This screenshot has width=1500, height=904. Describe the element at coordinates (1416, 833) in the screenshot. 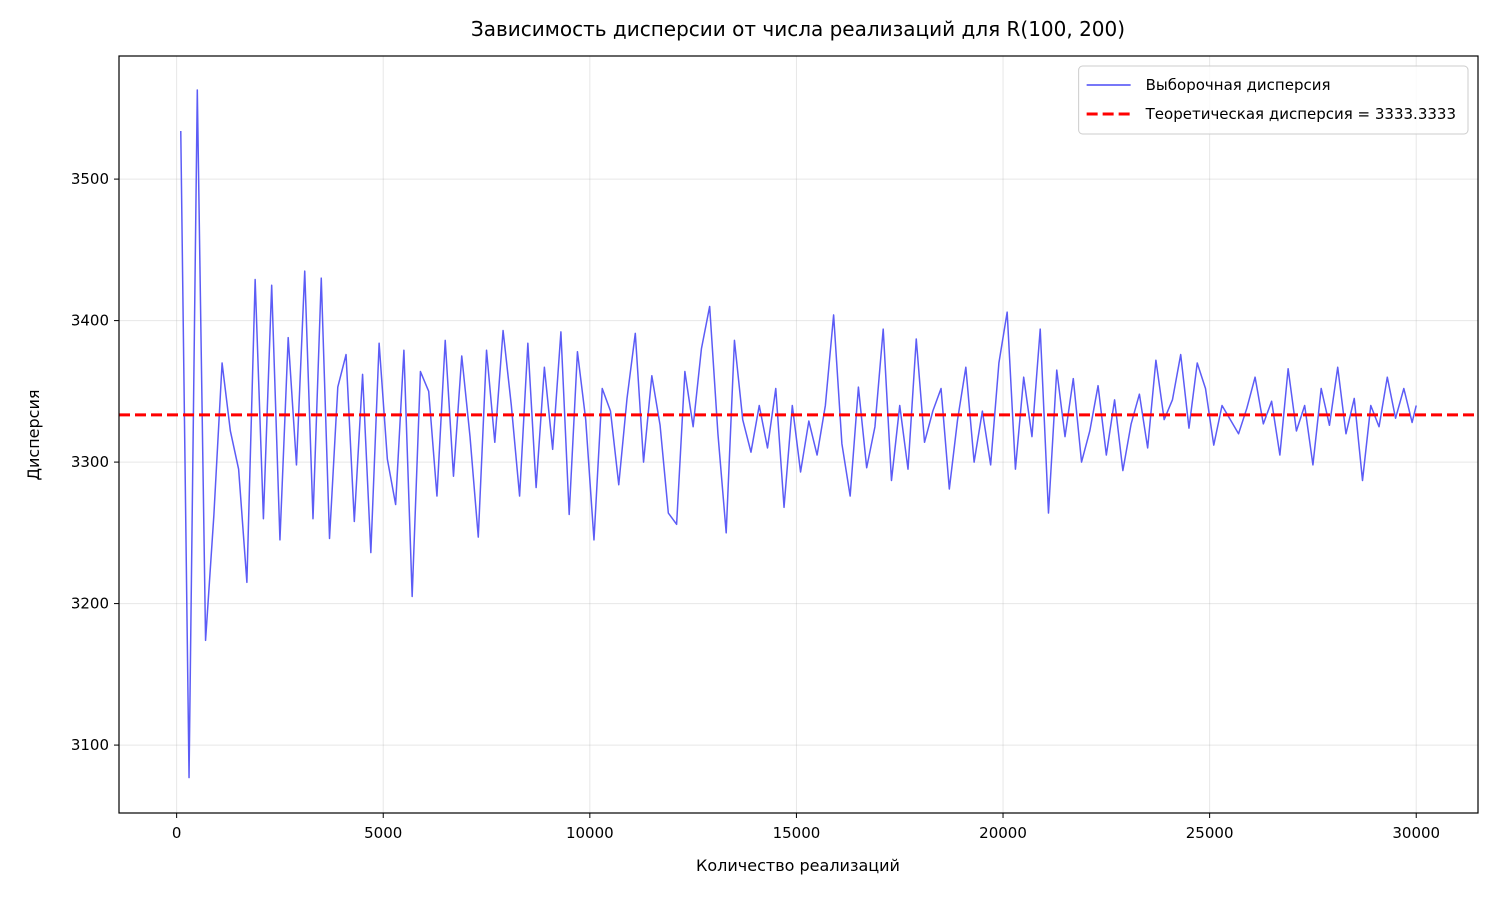

I see `x-tick-label: 30000` at that location.